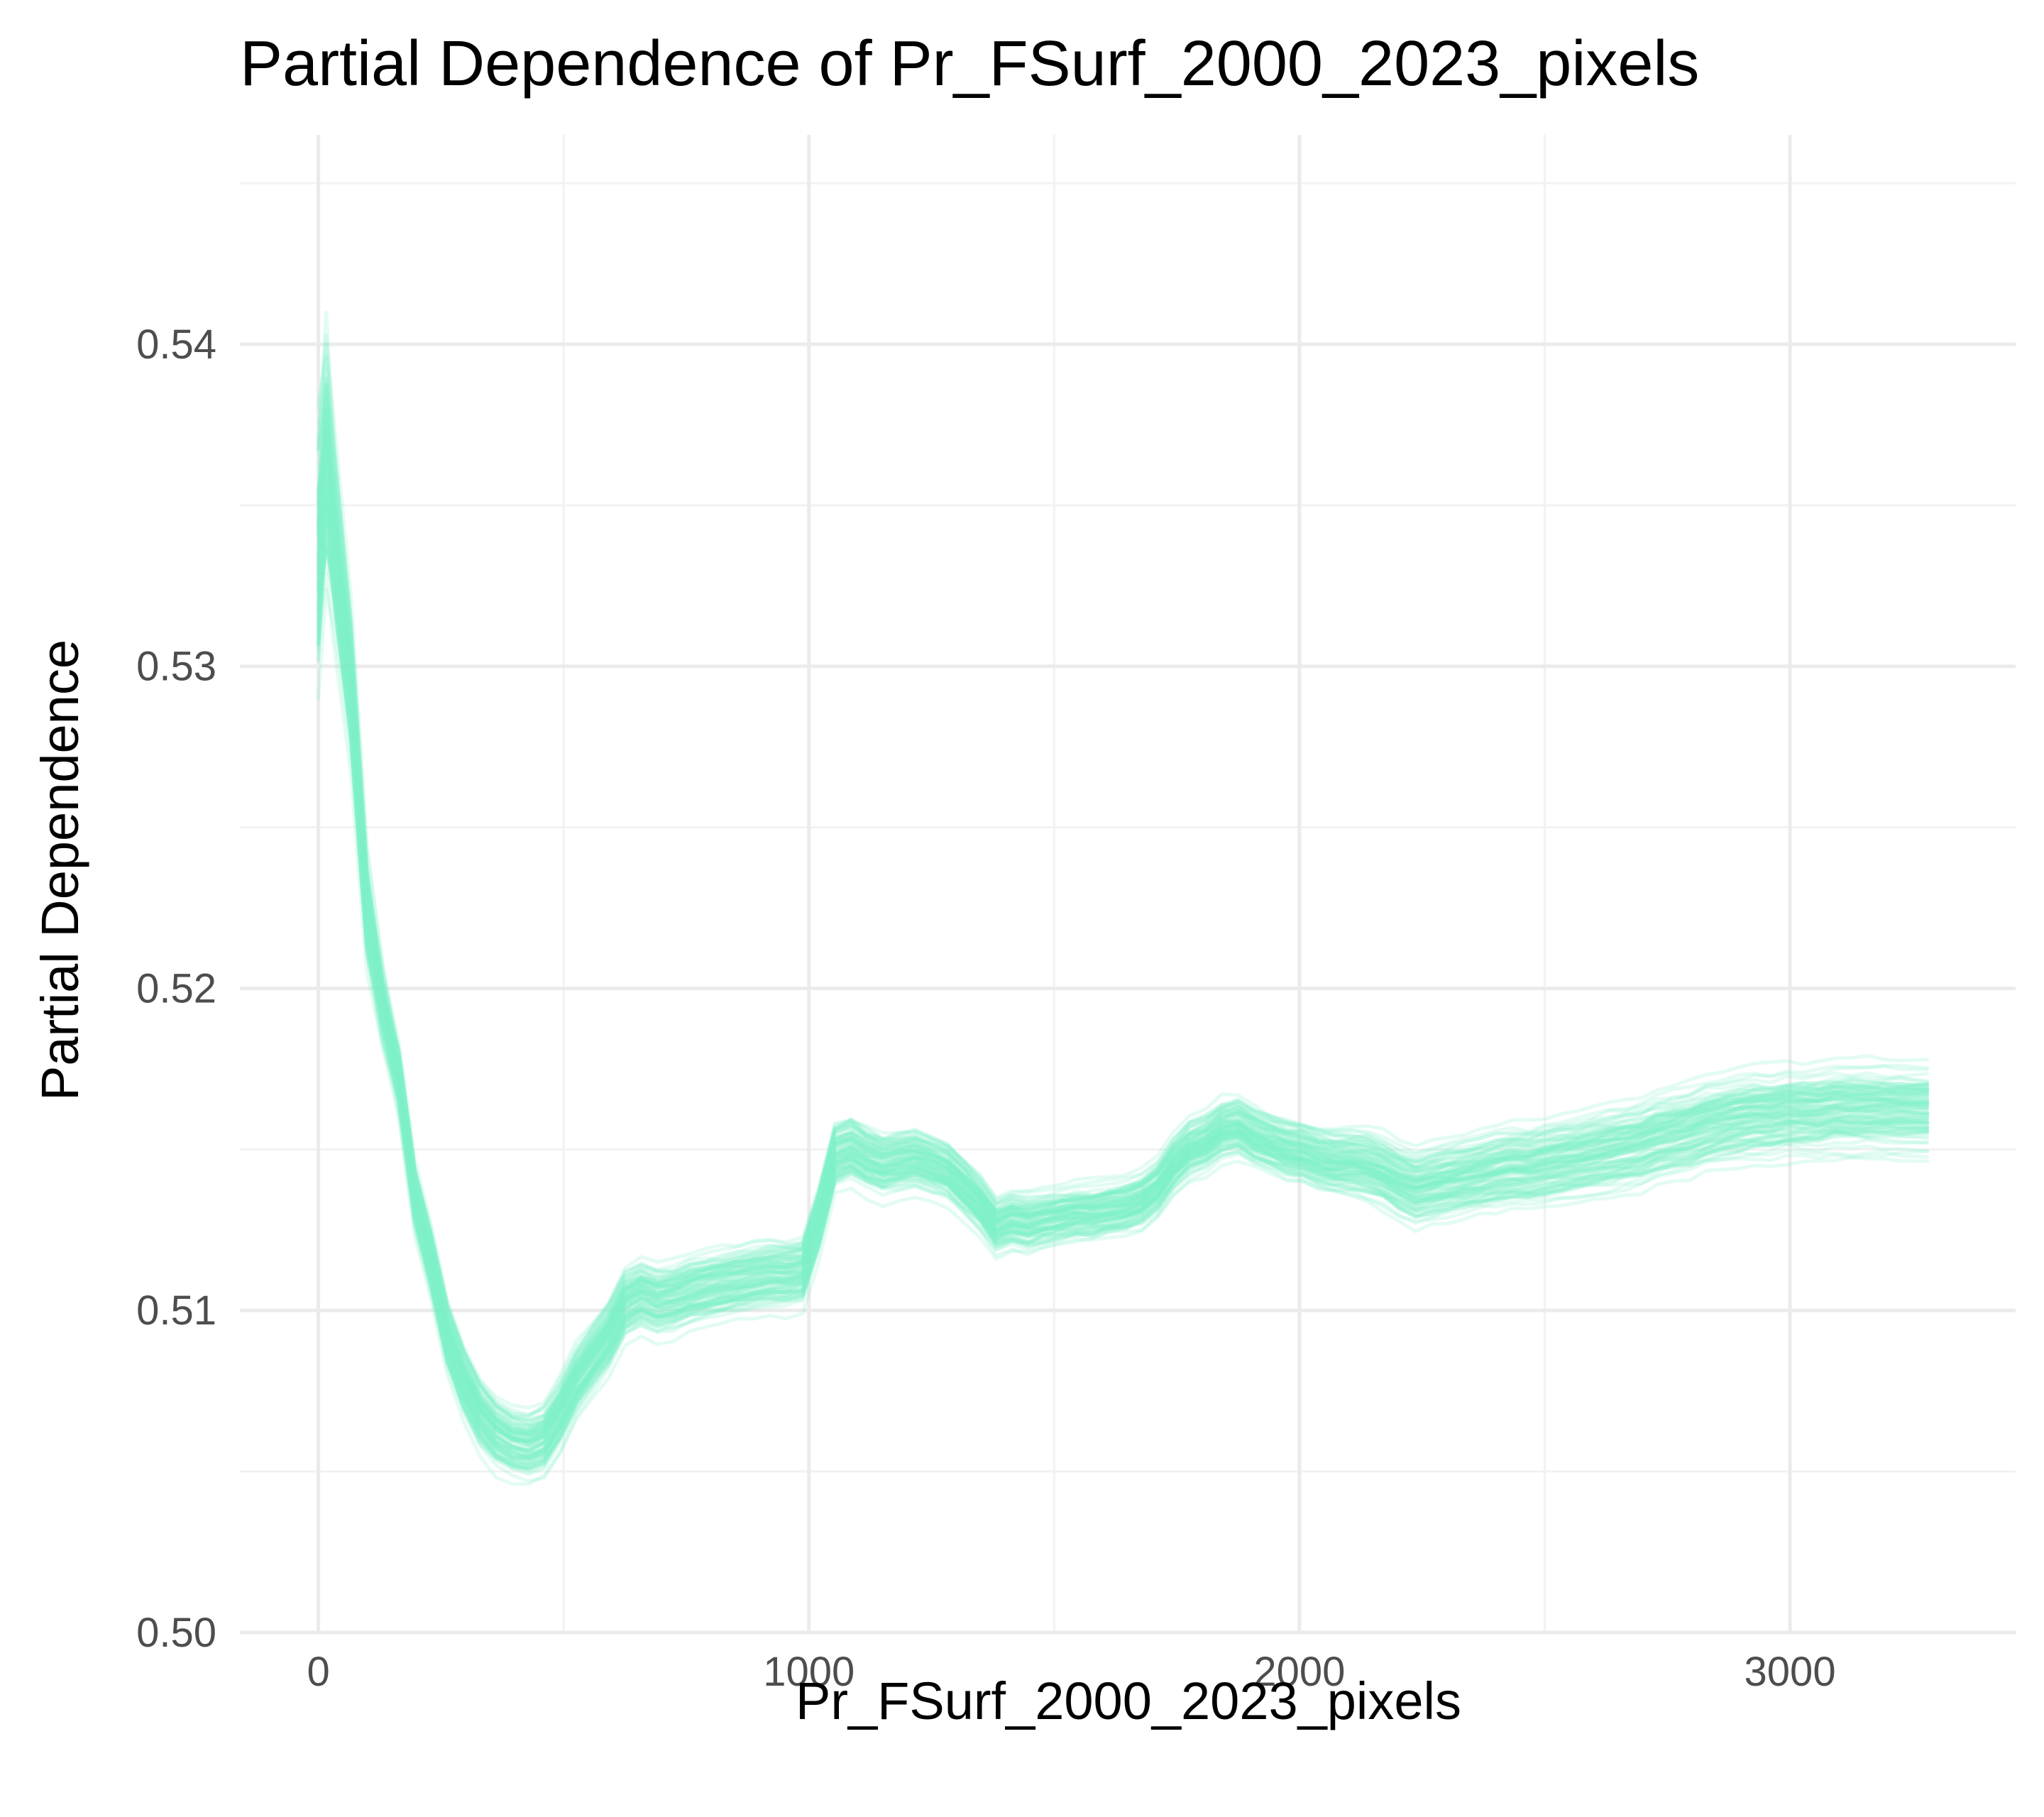 The width and height of the screenshot is (2044, 1817). I want to click on x-tick-label: 3000, so click(1790, 1672).